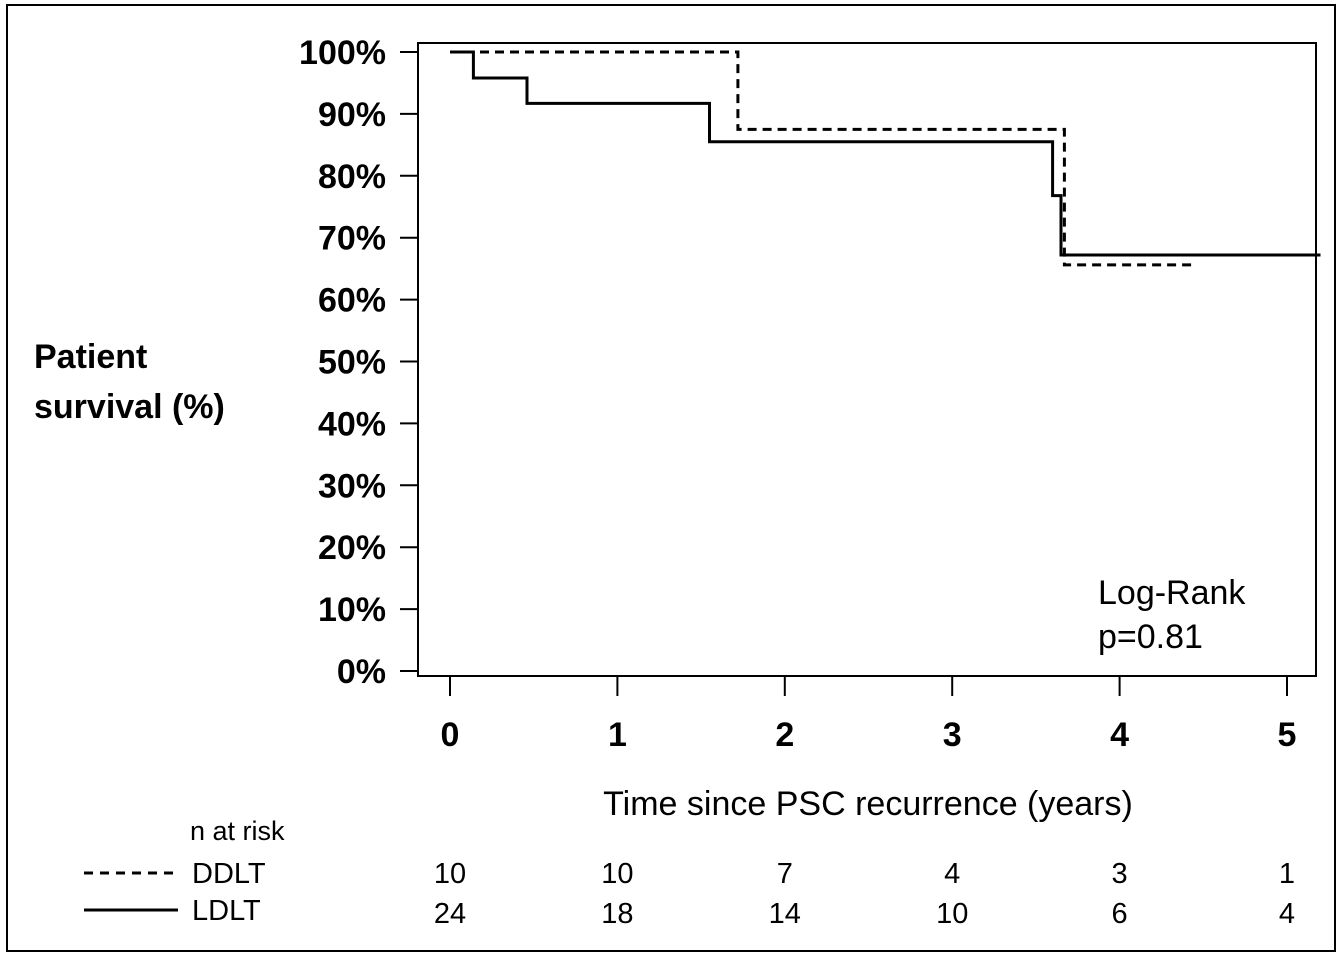  I want to click on y-tick-label: 10%, so click(352, 610).